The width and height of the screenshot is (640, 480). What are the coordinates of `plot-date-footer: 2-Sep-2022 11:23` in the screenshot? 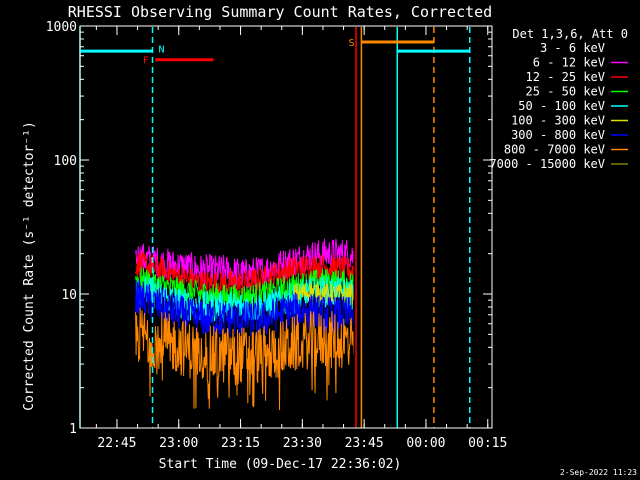 It's located at (598, 472).